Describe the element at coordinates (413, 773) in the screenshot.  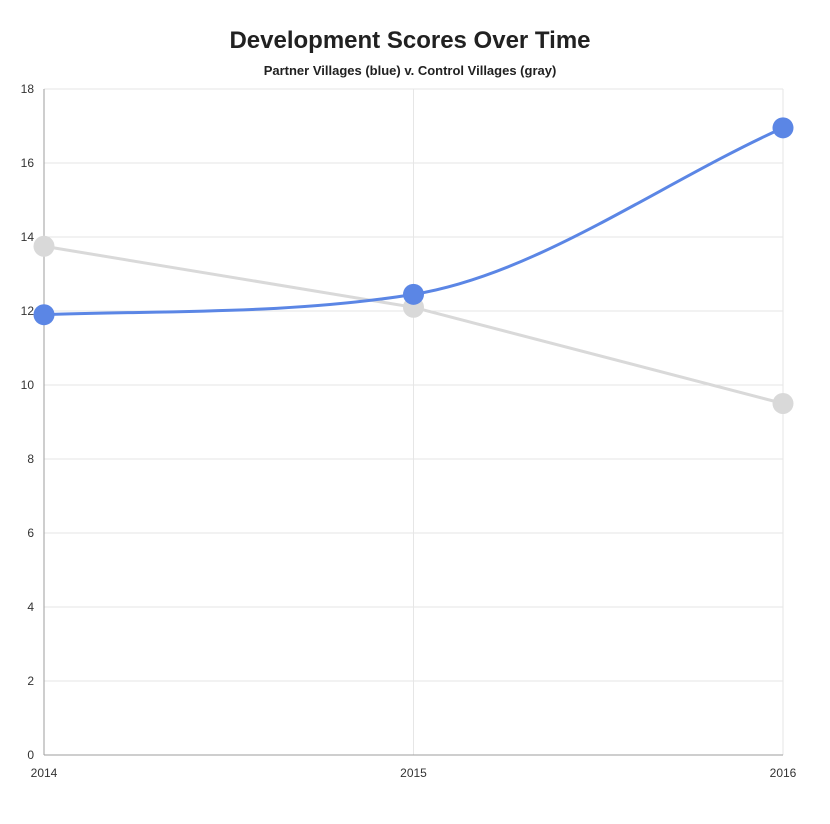
I see `x-tick-label: 2015` at that location.